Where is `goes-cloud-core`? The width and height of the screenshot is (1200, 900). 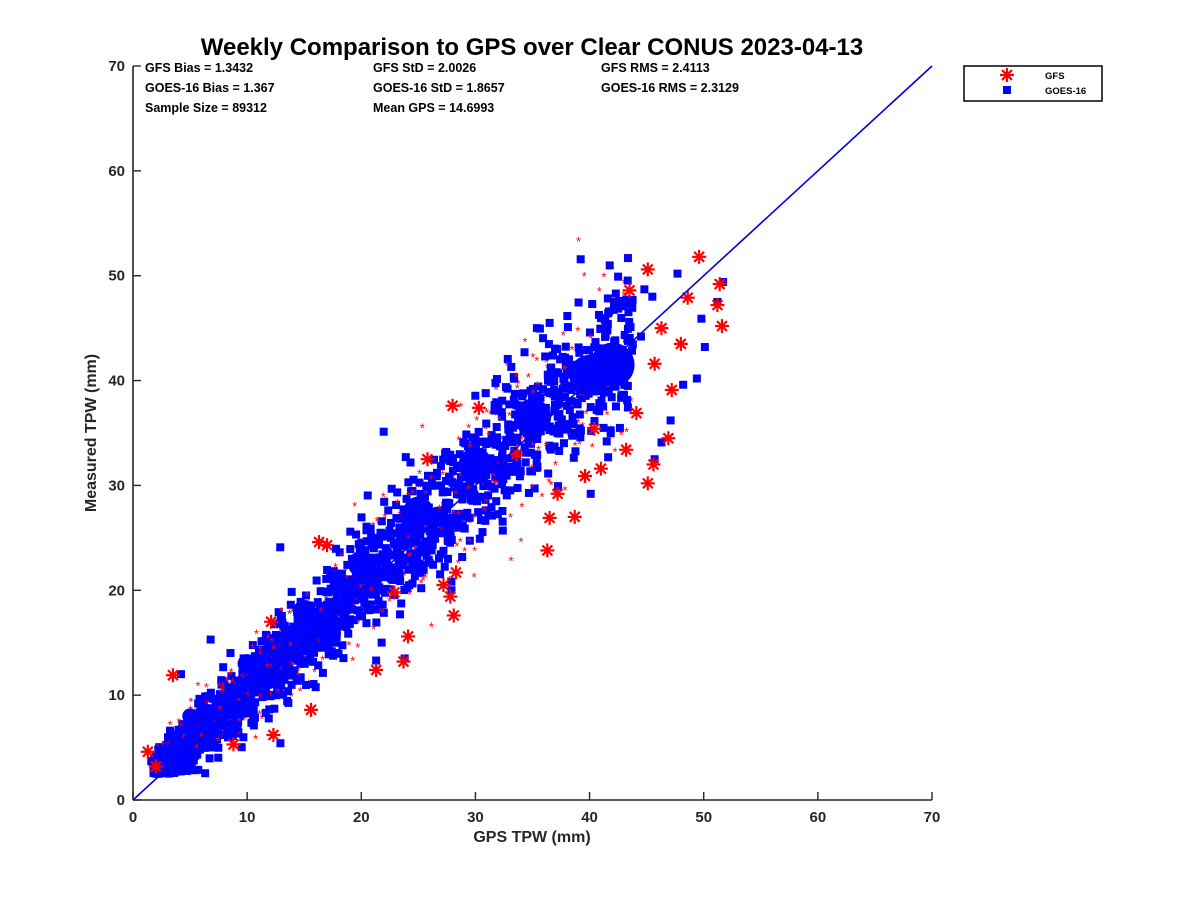
goes-cloud-core is located at coordinates (361, 564).